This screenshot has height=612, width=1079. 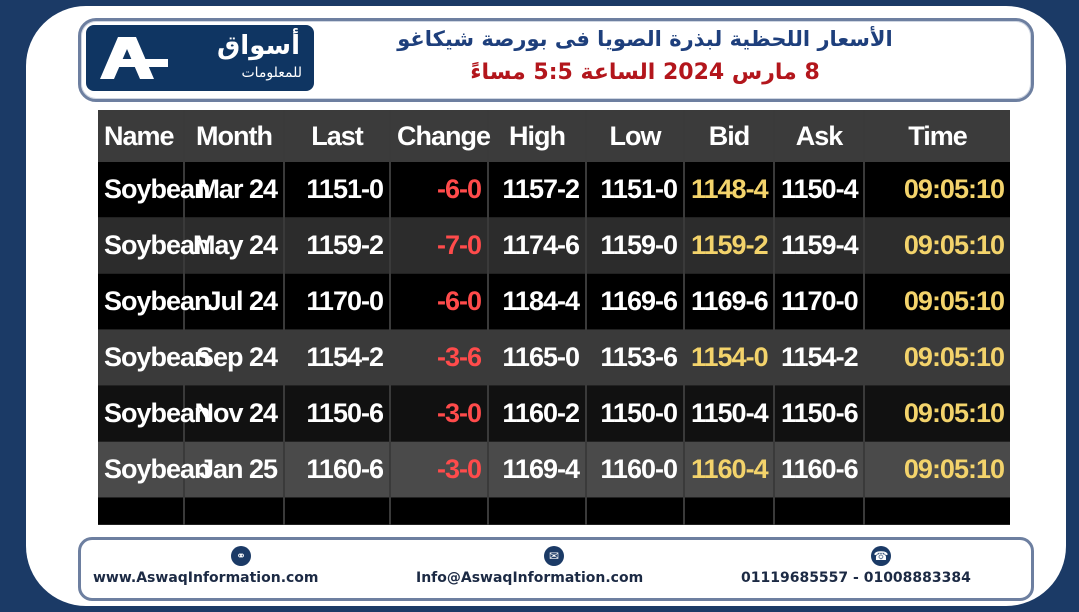 What do you see at coordinates (635, 245) in the screenshot?
I see `cell-low: 1159-0` at bounding box center [635, 245].